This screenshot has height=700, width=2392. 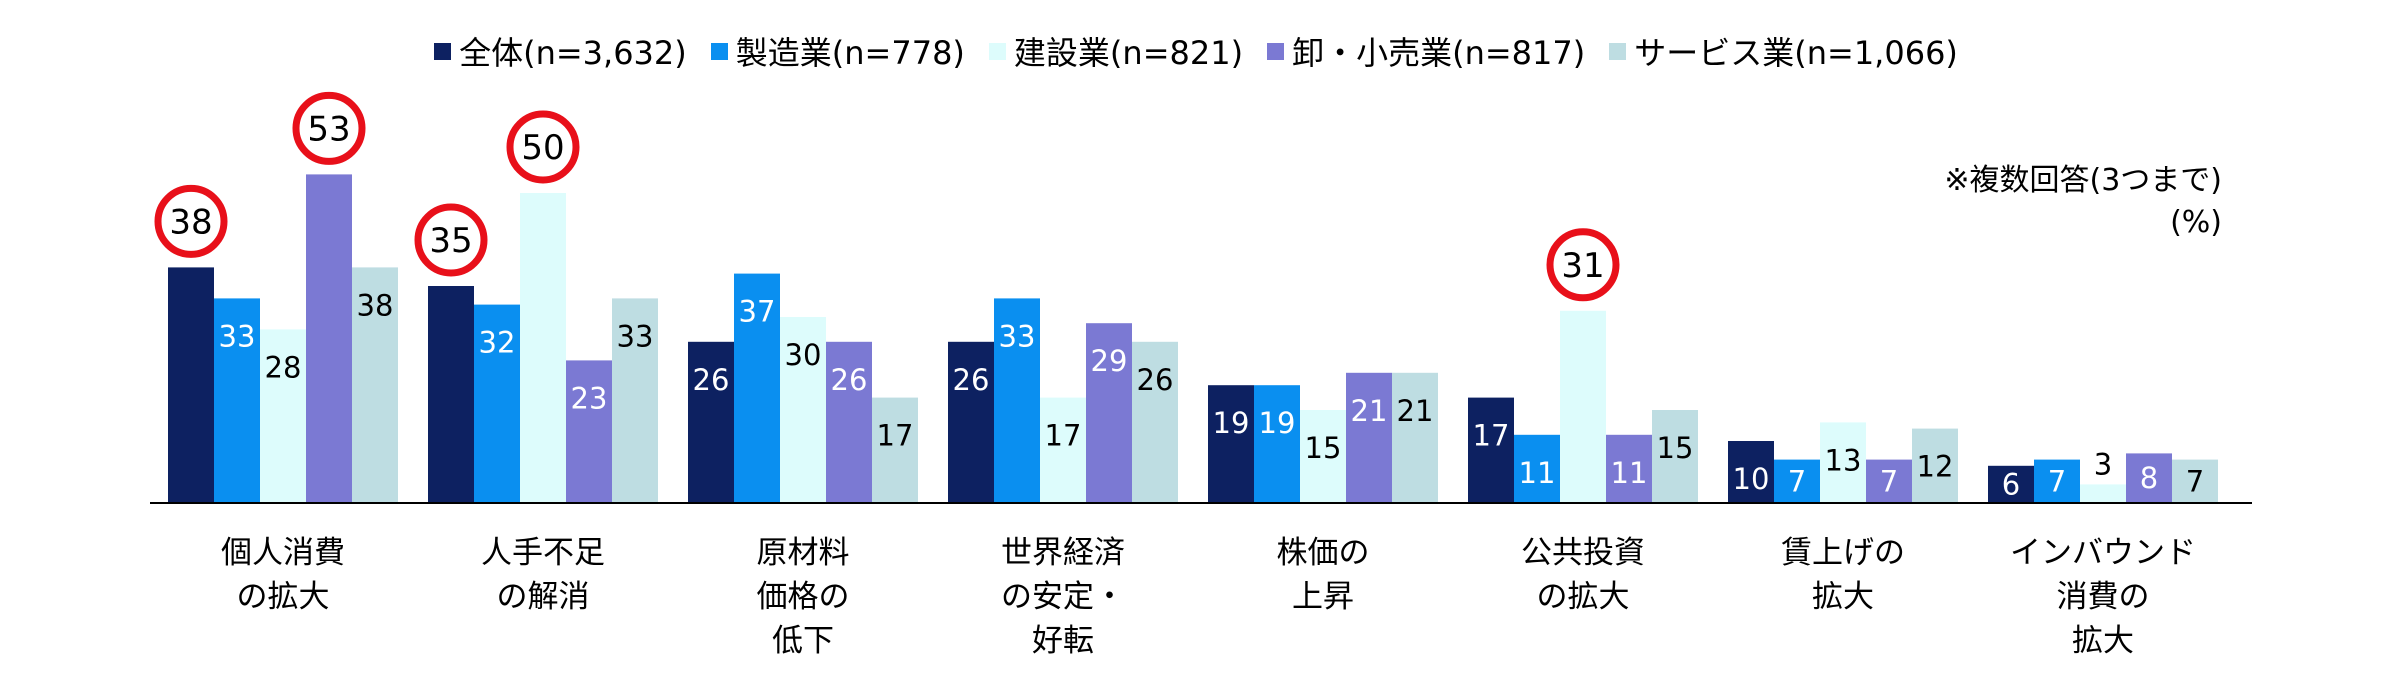 I want to click on category-label: の拡大, so click(x=1583, y=597).